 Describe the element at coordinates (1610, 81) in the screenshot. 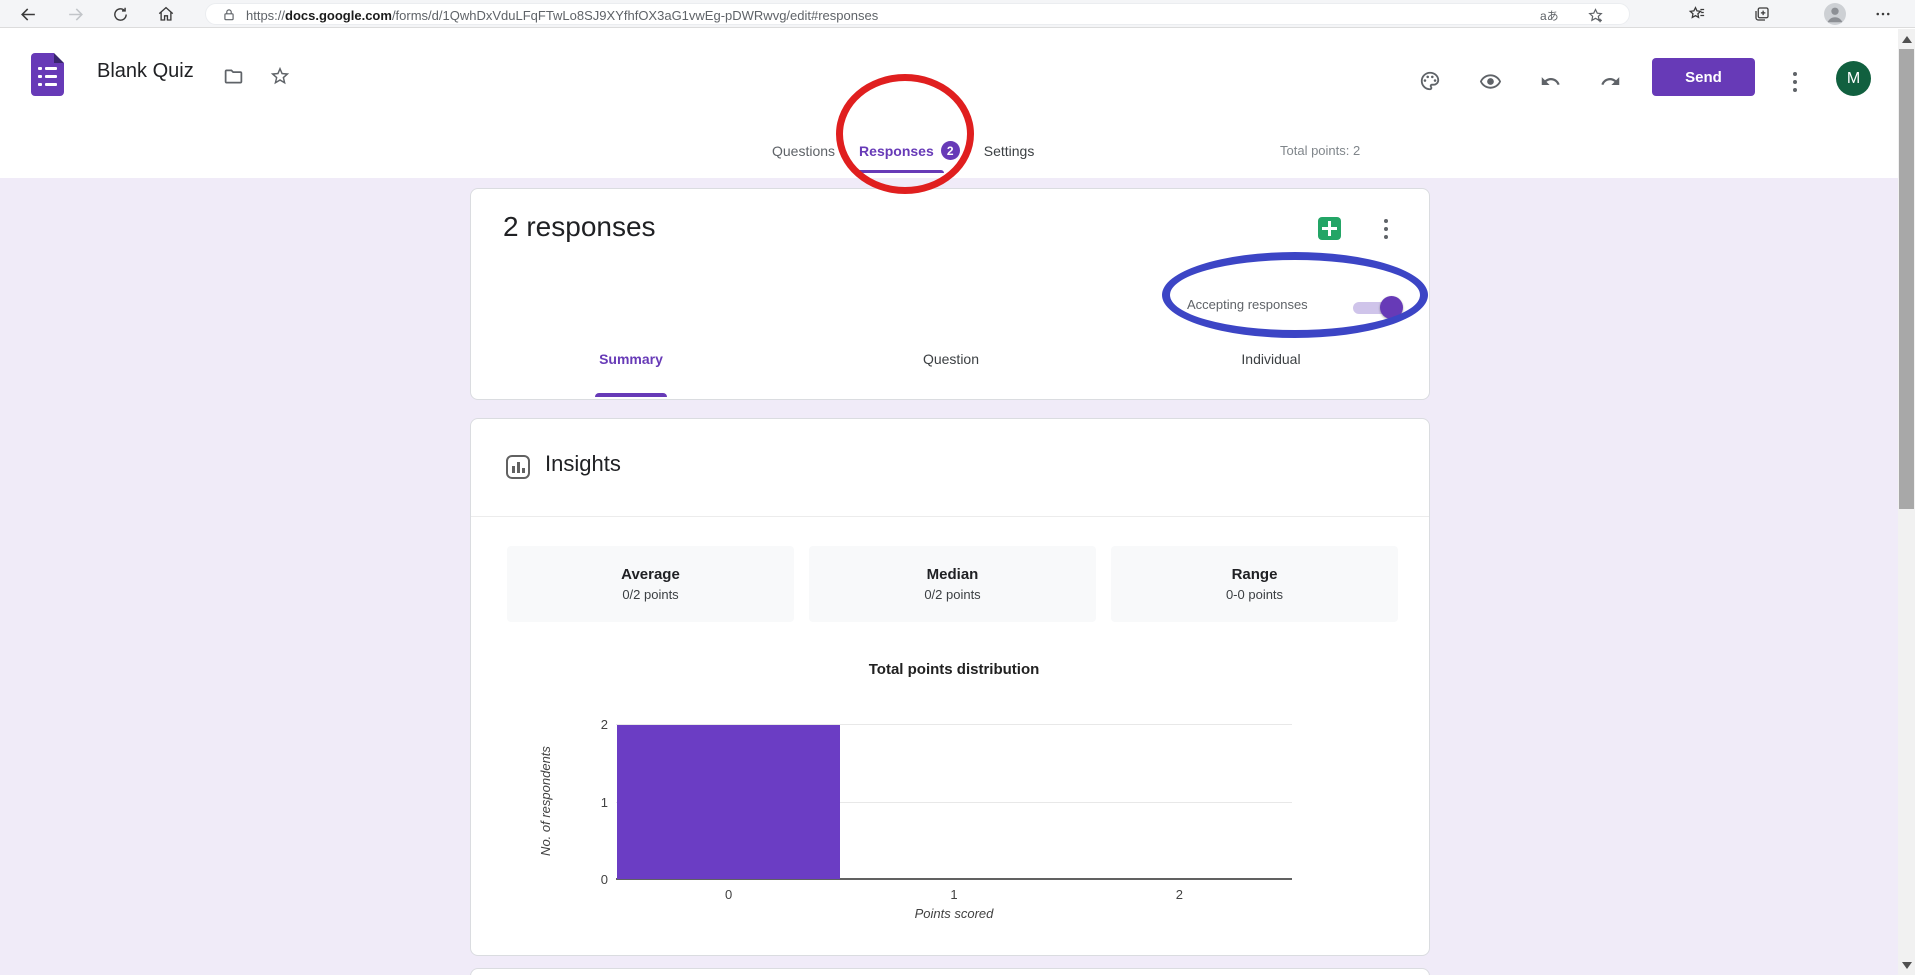

I see `redo-icon` at that location.